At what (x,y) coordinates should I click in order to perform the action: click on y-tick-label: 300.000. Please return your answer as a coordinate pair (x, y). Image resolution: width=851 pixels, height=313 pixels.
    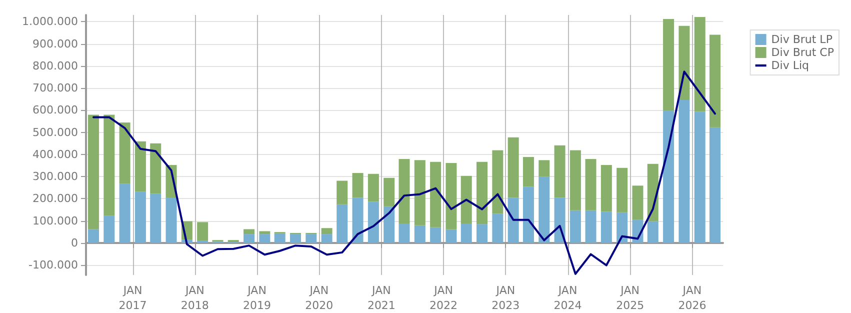
    Looking at the image, I should click on (55, 177).